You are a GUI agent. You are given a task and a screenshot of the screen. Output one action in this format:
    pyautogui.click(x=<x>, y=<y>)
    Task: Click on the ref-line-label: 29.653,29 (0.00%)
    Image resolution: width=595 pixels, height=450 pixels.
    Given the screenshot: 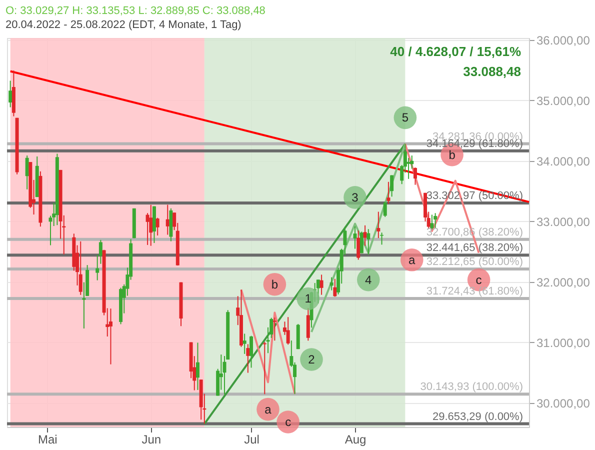 What is the action you would take?
    pyautogui.click(x=477, y=416)
    